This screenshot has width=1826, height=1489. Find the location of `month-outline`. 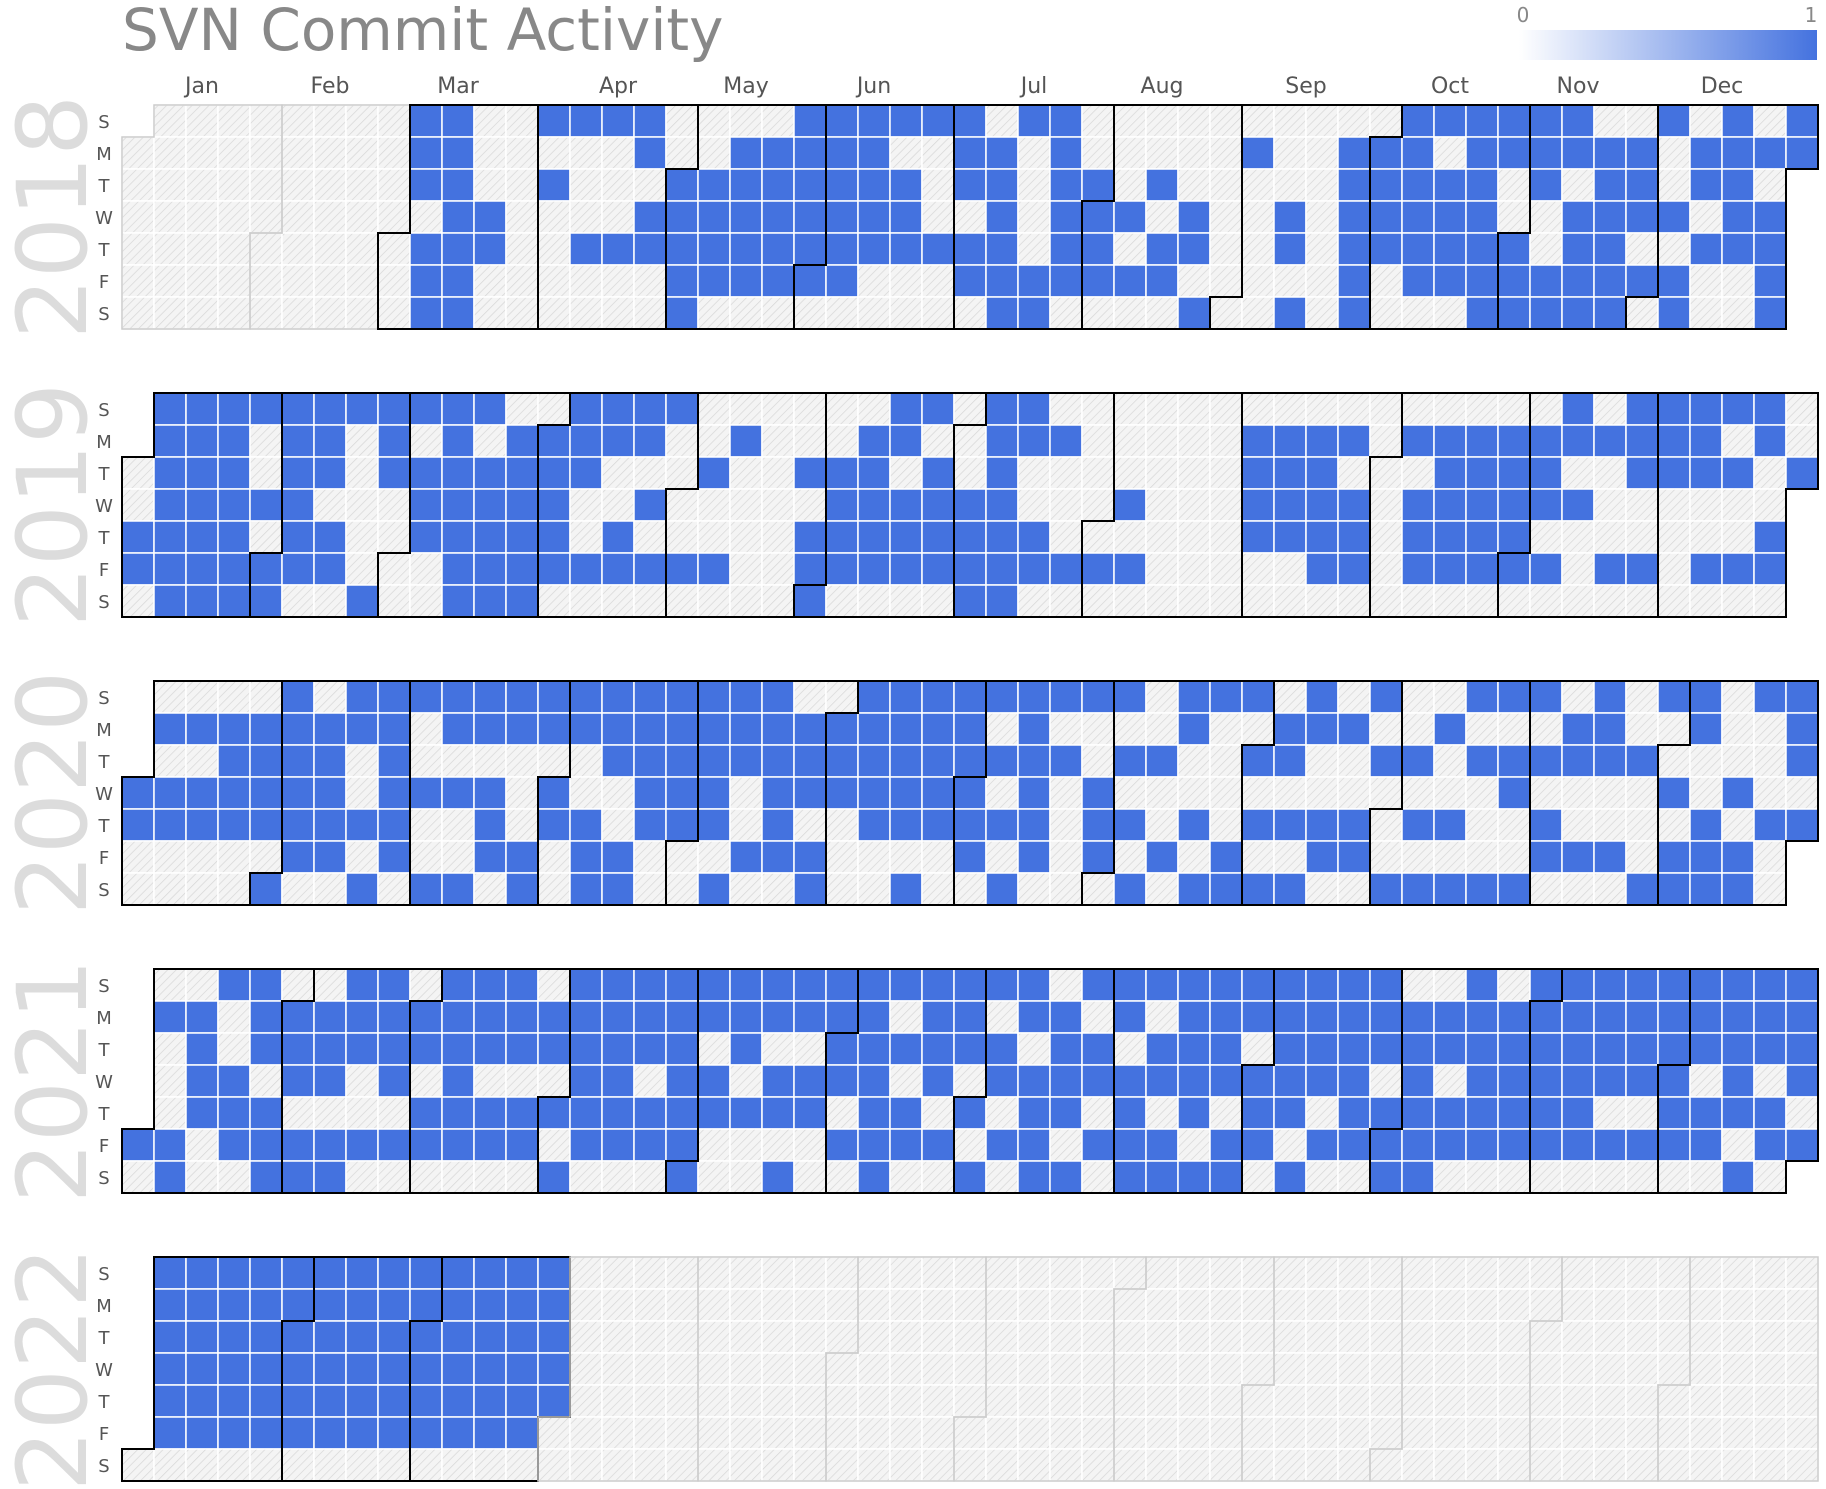

month-outline is located at coordinates (1738, 505).